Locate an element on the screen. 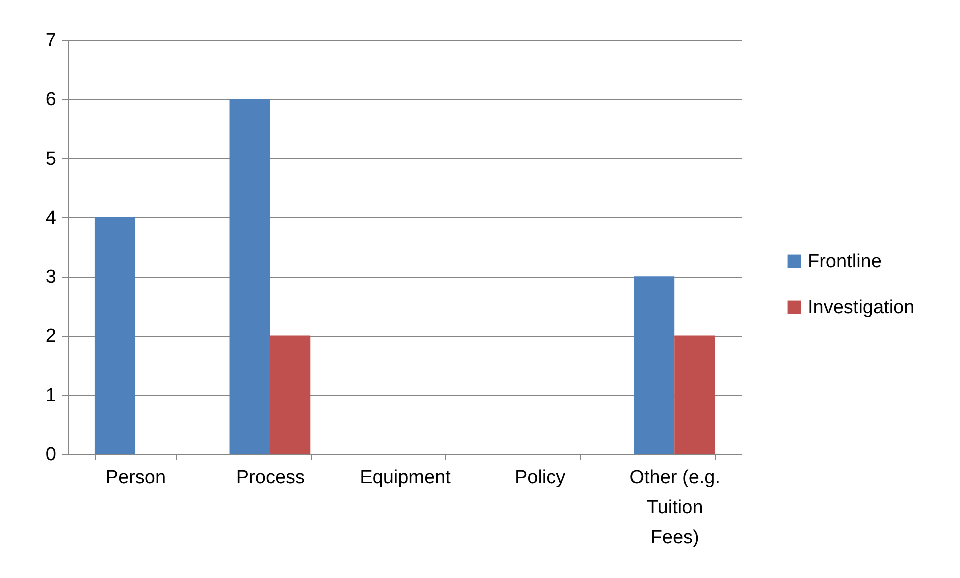 The width and height of the screenshot is (960, 578). y-tick-label: 3 is located at coordinates (51, 277).